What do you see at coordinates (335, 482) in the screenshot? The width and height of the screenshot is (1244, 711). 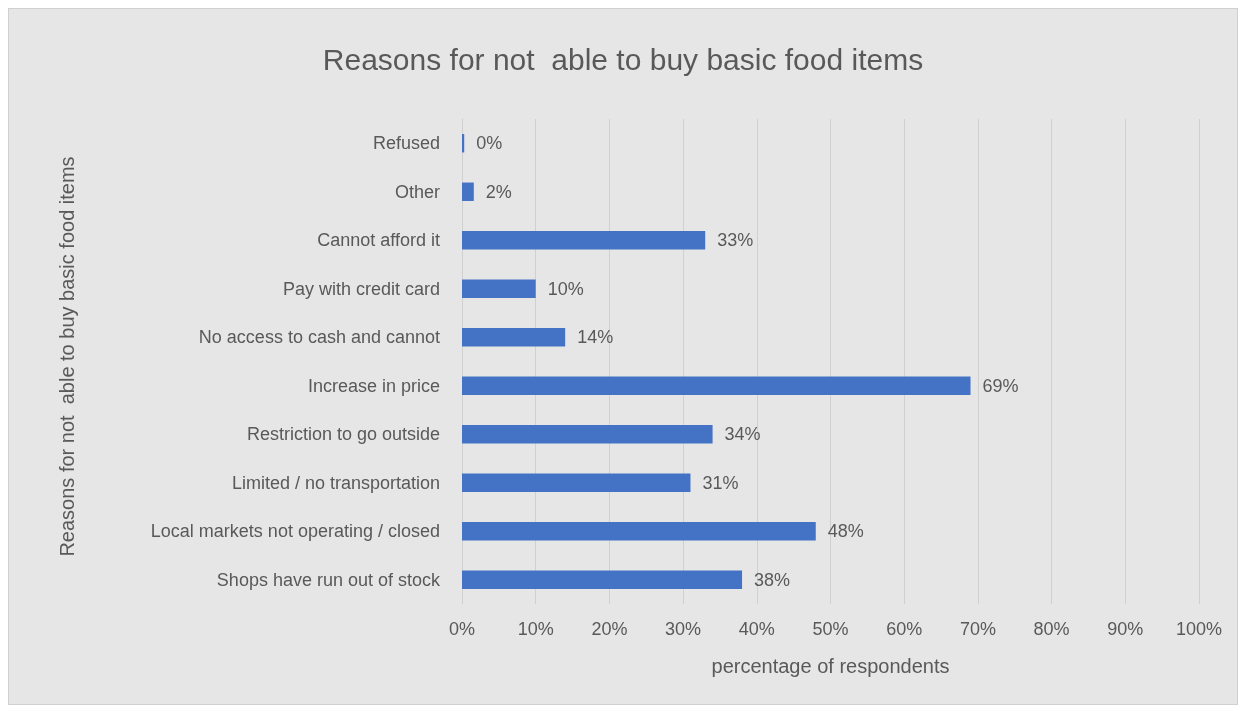 I see `y-tick-label: Limited / no transportation` at bounding box center [335, 482].